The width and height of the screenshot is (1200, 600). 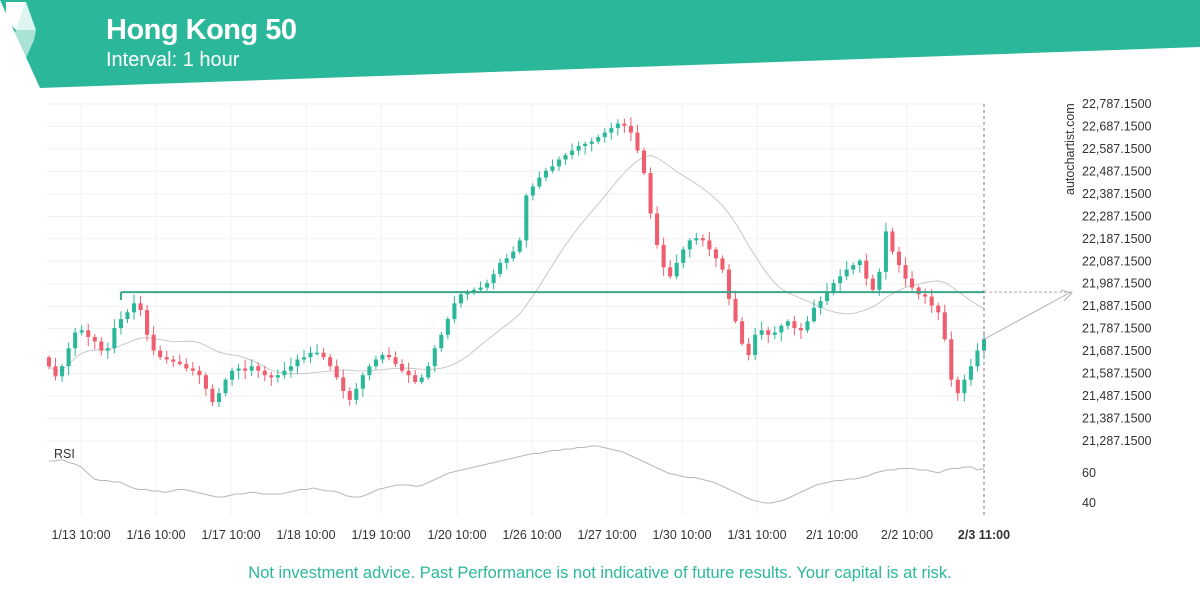 I want to click on price-tick-label: 21,387.1500, so click(x=1117, y=419).